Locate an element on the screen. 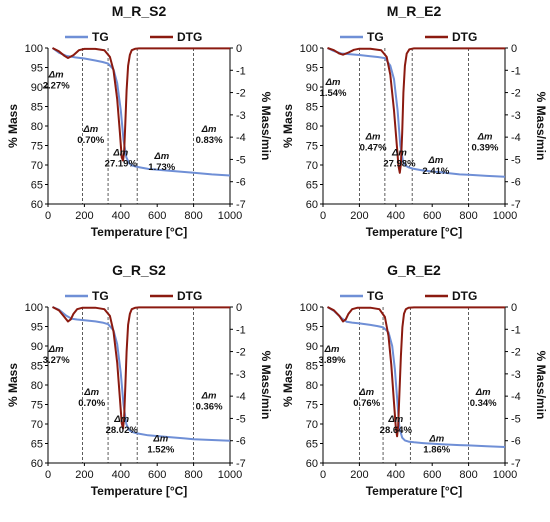 This screenshot has width=550, height=522. mass-loss-annotation-value: 3.27% is located at coordinates (56, 360).